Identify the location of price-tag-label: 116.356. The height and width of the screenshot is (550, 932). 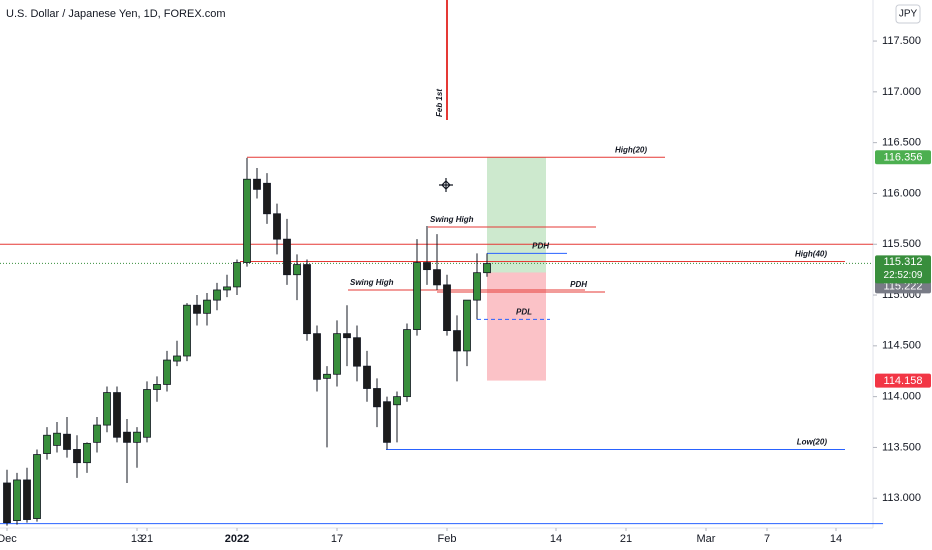
(903, 158).